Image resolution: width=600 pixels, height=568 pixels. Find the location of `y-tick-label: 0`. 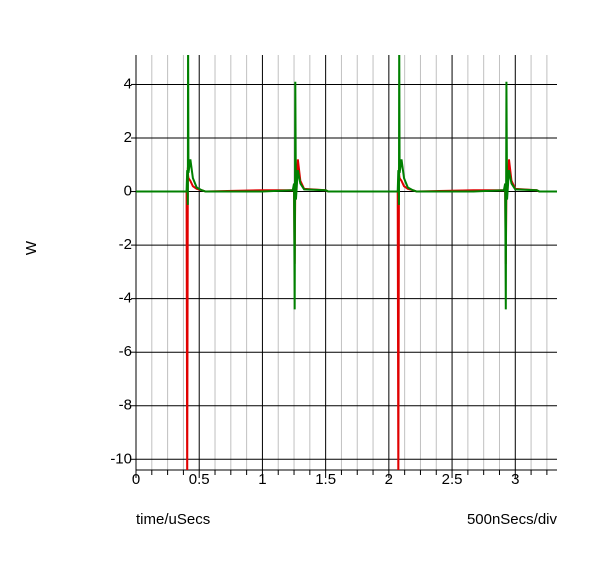

y-tick-label: 0 is located at coordinates (128, 191).